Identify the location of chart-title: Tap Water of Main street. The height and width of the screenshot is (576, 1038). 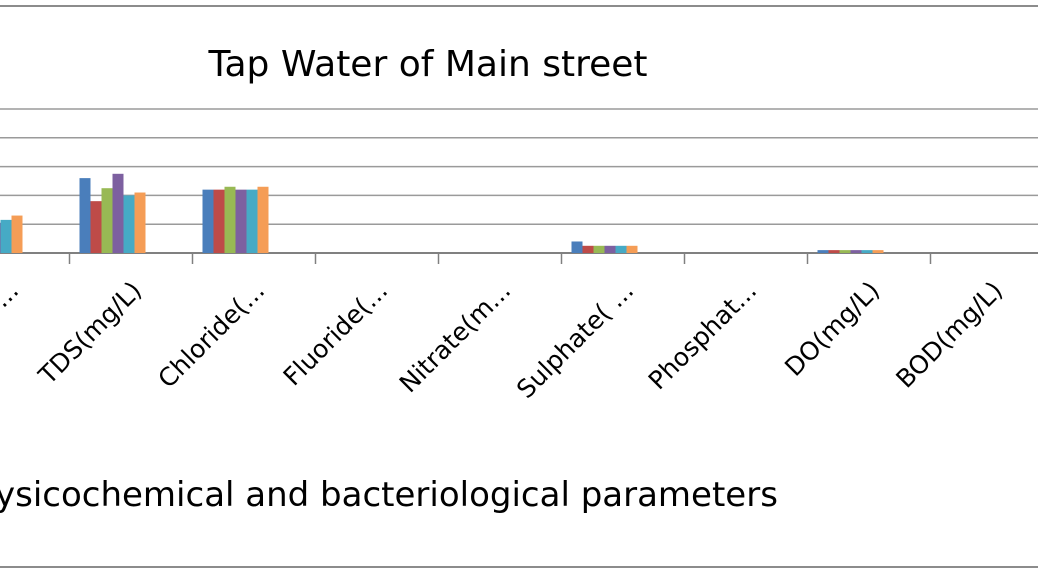
(427, 64).